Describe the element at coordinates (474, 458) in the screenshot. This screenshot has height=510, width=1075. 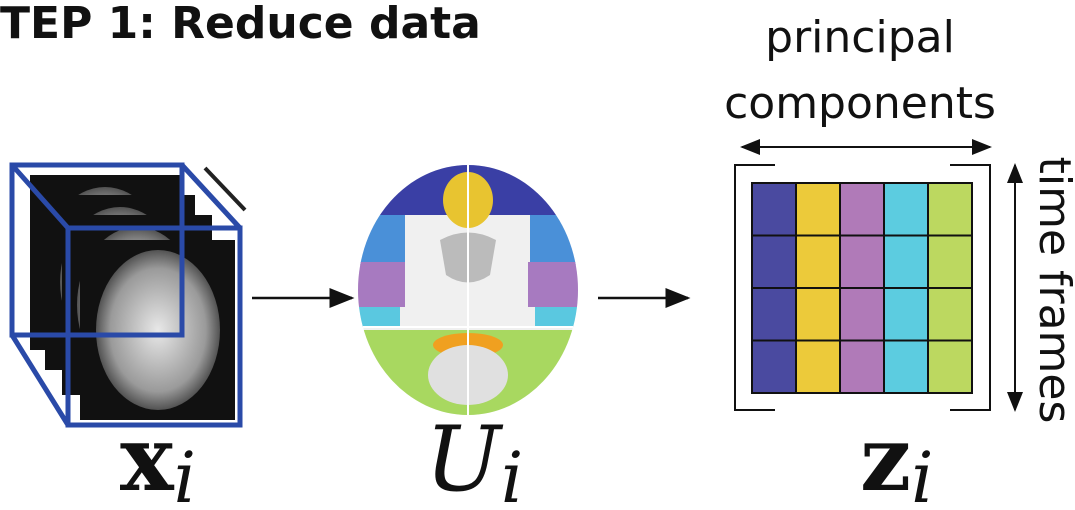
I see `basis-label: Ui` at that location.